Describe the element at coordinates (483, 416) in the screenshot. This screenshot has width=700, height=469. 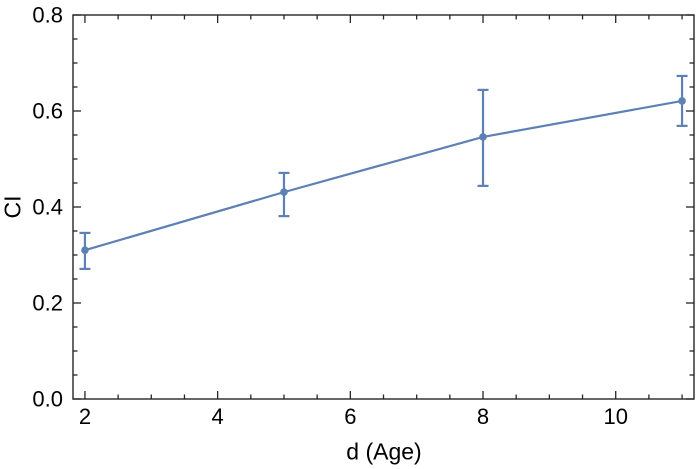
I see `x-tick-label: 8` at that location.